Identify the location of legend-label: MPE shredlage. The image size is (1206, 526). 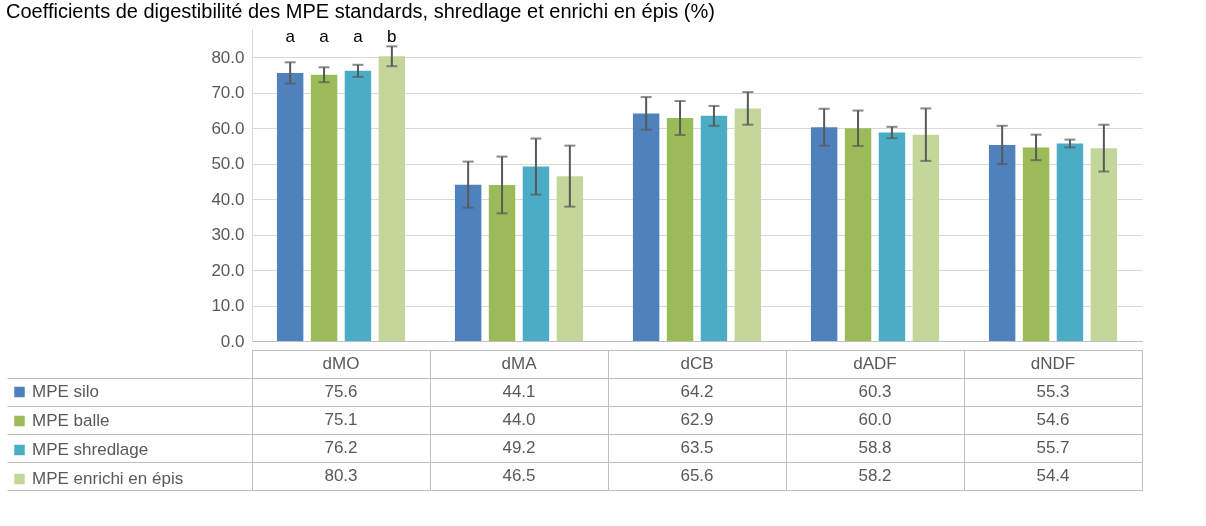
(90, 449).